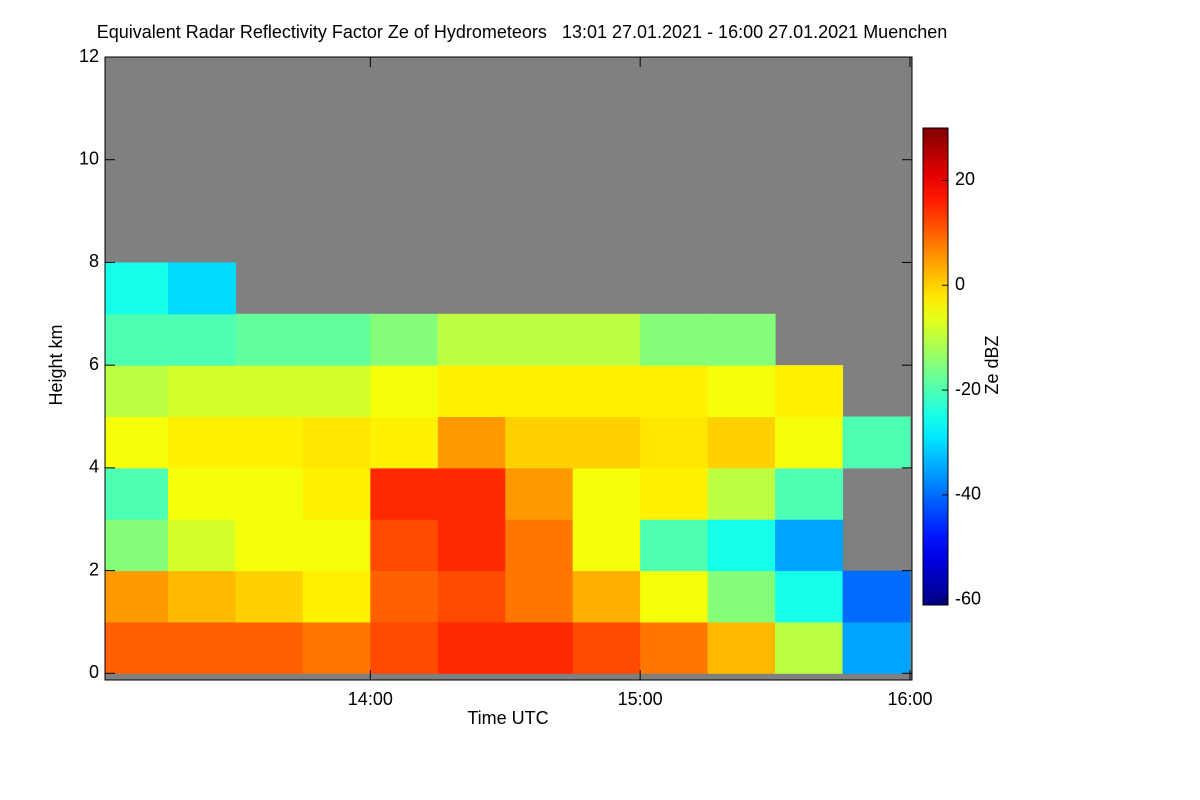 This screenshot has width=1200, height=800. What do you see at coordinates (968, 494) in the screenshot?
I see `colorbar-tick-label: -40` at bounding box center [968, 494].